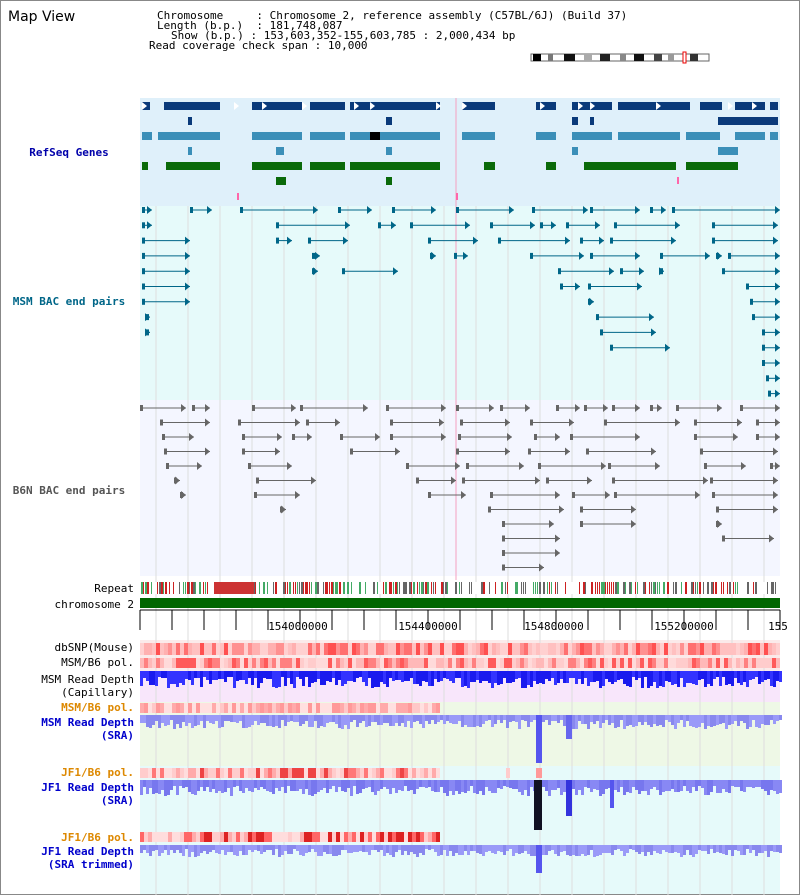 This screenshot has width=800, height=895. Describe the element at coordinates (249, 25) in the screenshot. I see `length-info: Length (b.p.) : 181,748,087` at that location.